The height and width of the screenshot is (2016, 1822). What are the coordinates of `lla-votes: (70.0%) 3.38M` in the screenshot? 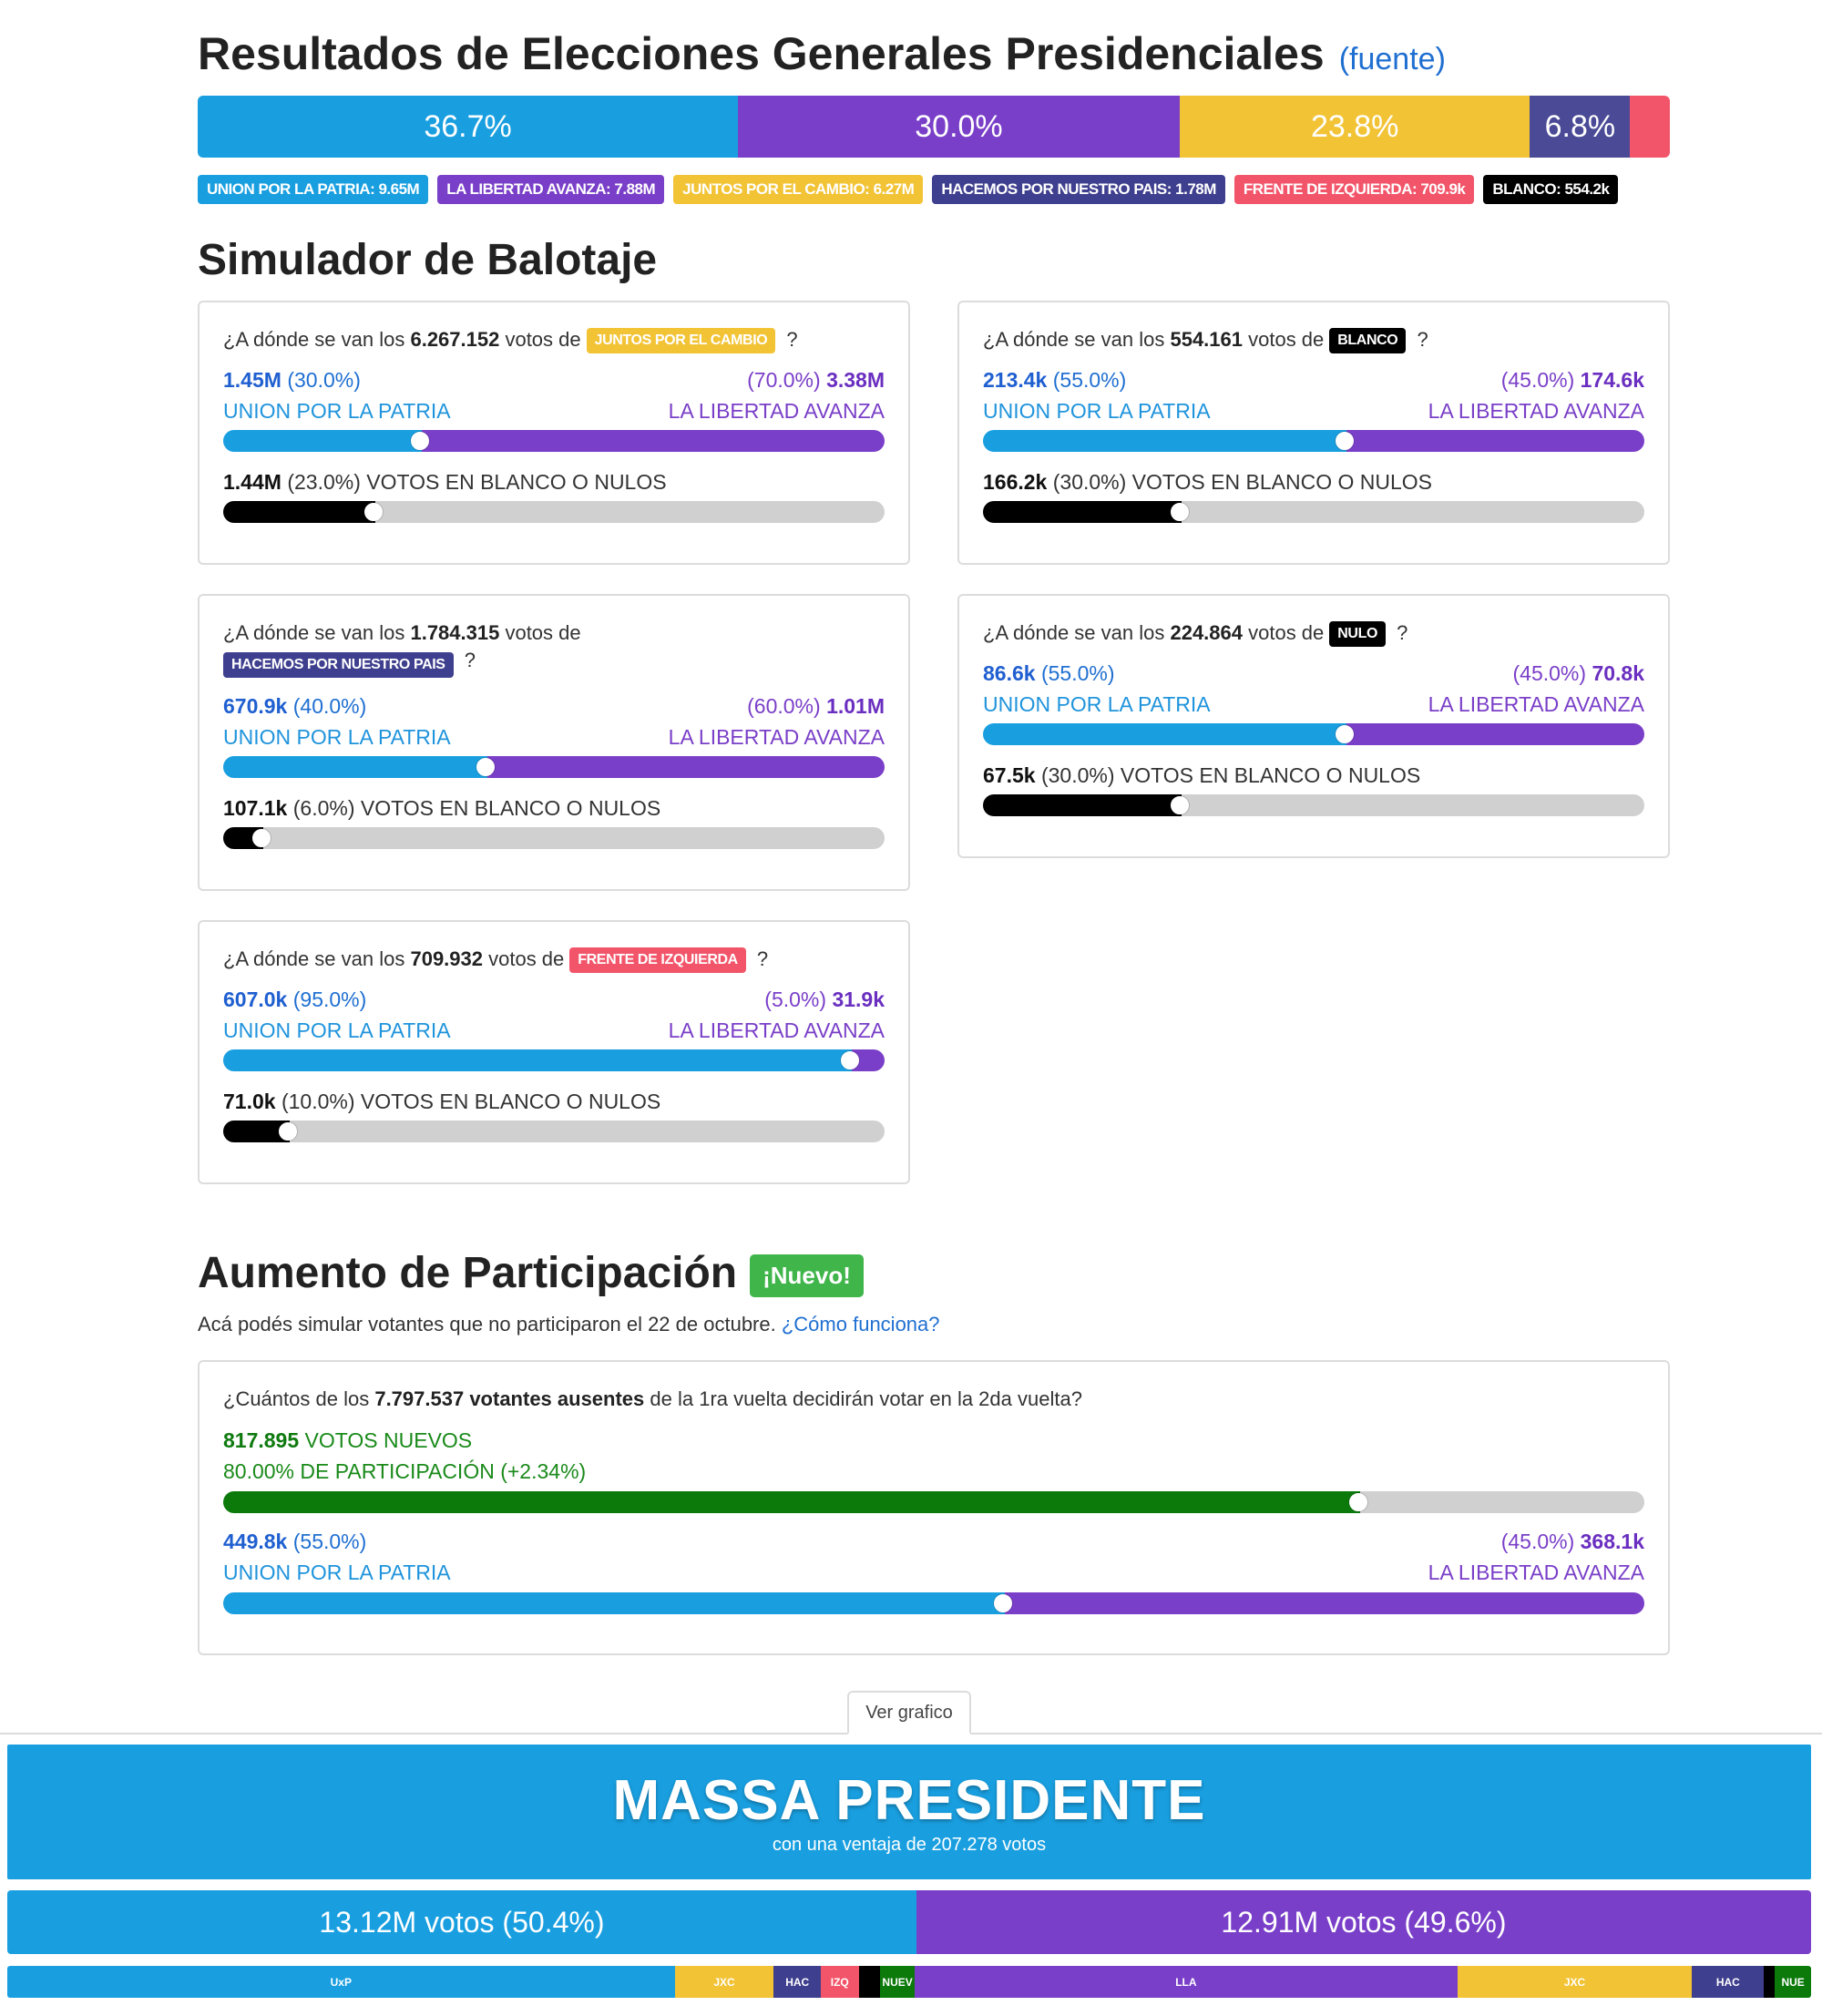 It's located at (816, 380).